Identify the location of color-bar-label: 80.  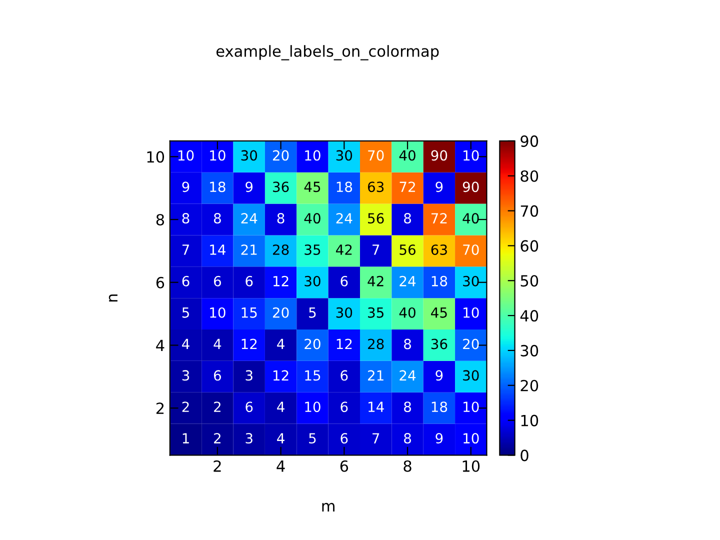
(529, 176).